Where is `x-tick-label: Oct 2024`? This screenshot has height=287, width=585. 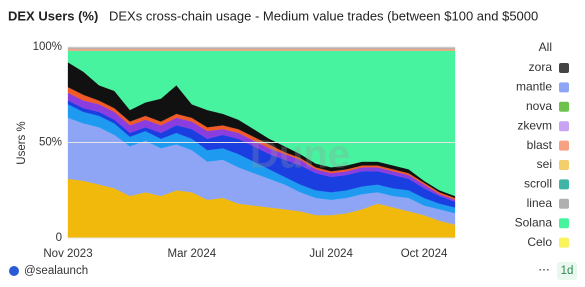 x-tick-label: Oct 2024 is located at coordinates (424, 254).